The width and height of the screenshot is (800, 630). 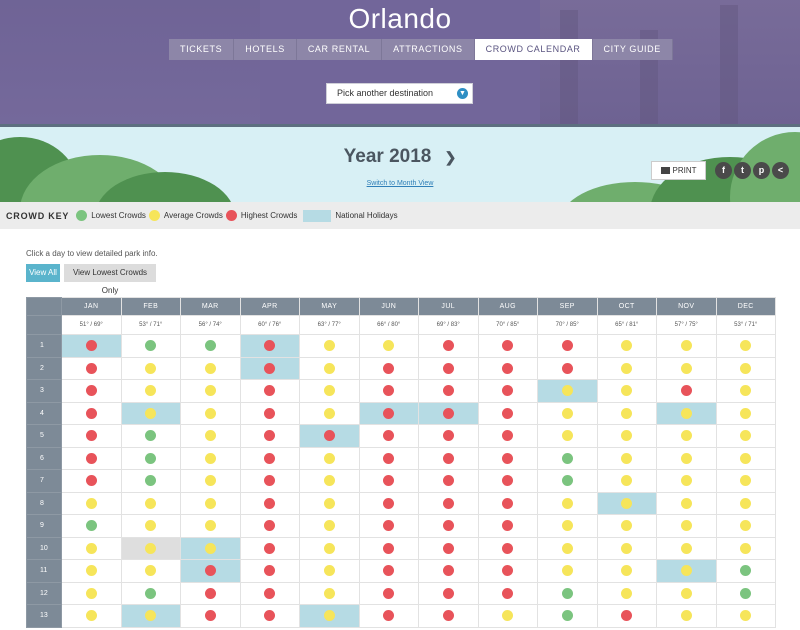 What do you see at coordinates (43, 273) in the screenshot?
I see `view-all-button: View All` at bounding box center [43, 273].